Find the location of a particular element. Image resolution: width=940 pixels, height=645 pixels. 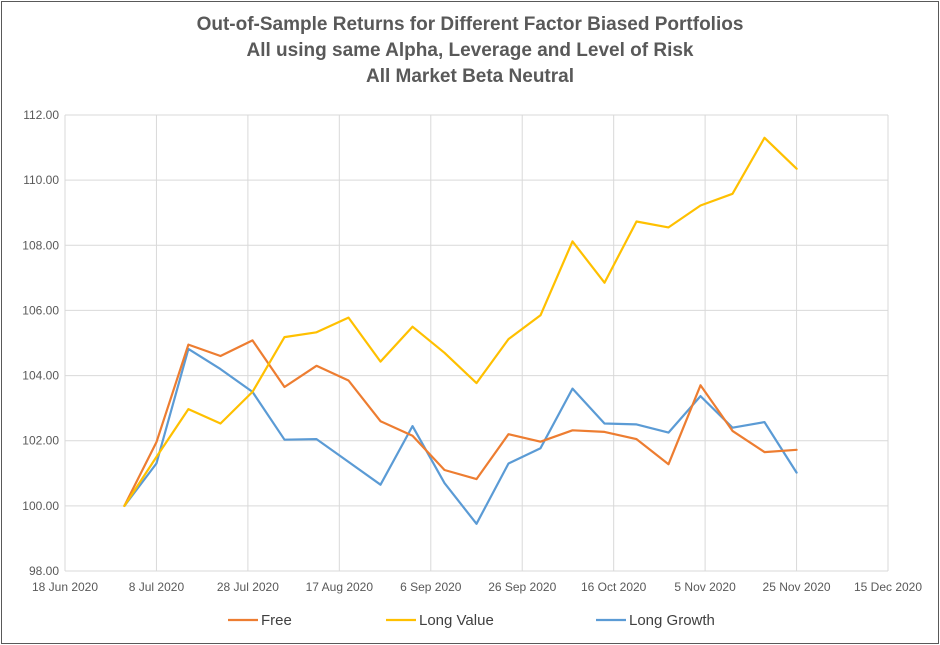

x-tick-label: 28 Jul 2020 is located at coordinates (248, 587).